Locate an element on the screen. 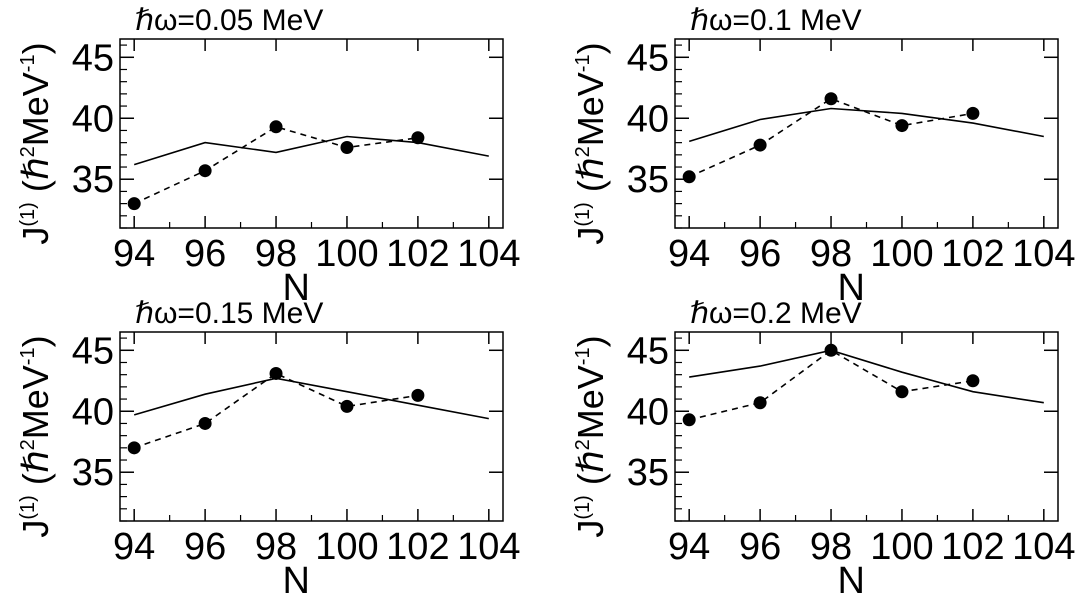 Image resolution: width=1075 pixels, height=596 pixels. chart-title: ℏω=0.15 MeV is located at coordinates (229, 313).